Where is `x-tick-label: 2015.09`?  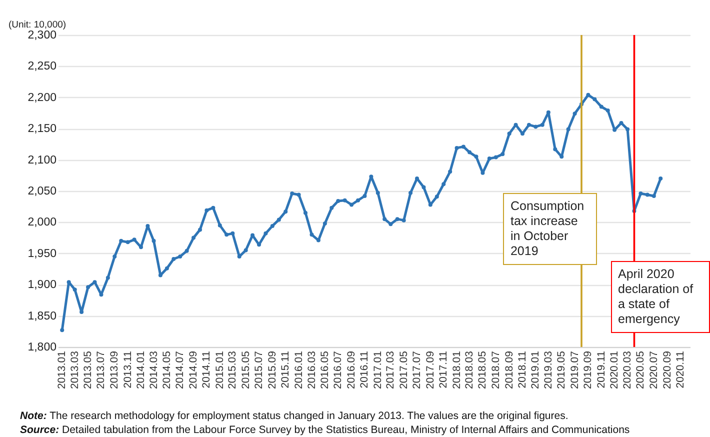 x-tick-label: 2015.09 is located at coordinates (272, 369).